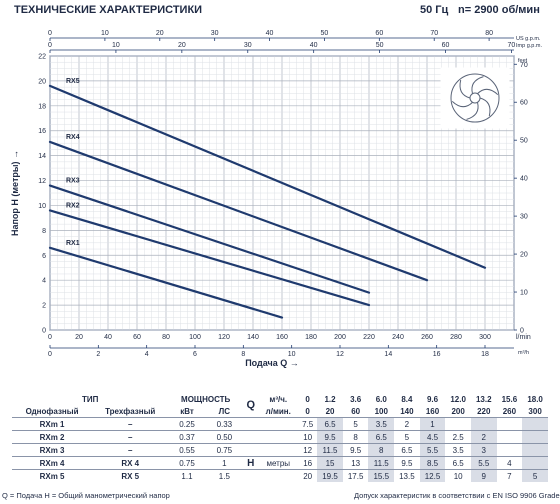 This screenshot has width=560, height=504. I want to click on single-phase-model: RXm 1, so click(52, 424).